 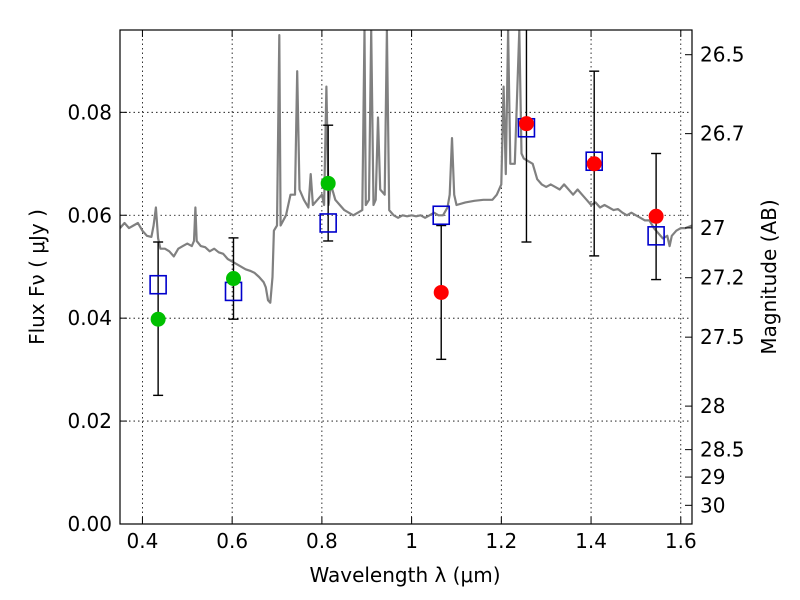 I want to click on y-tick-label: 0.08, so click(x=89, y=112).